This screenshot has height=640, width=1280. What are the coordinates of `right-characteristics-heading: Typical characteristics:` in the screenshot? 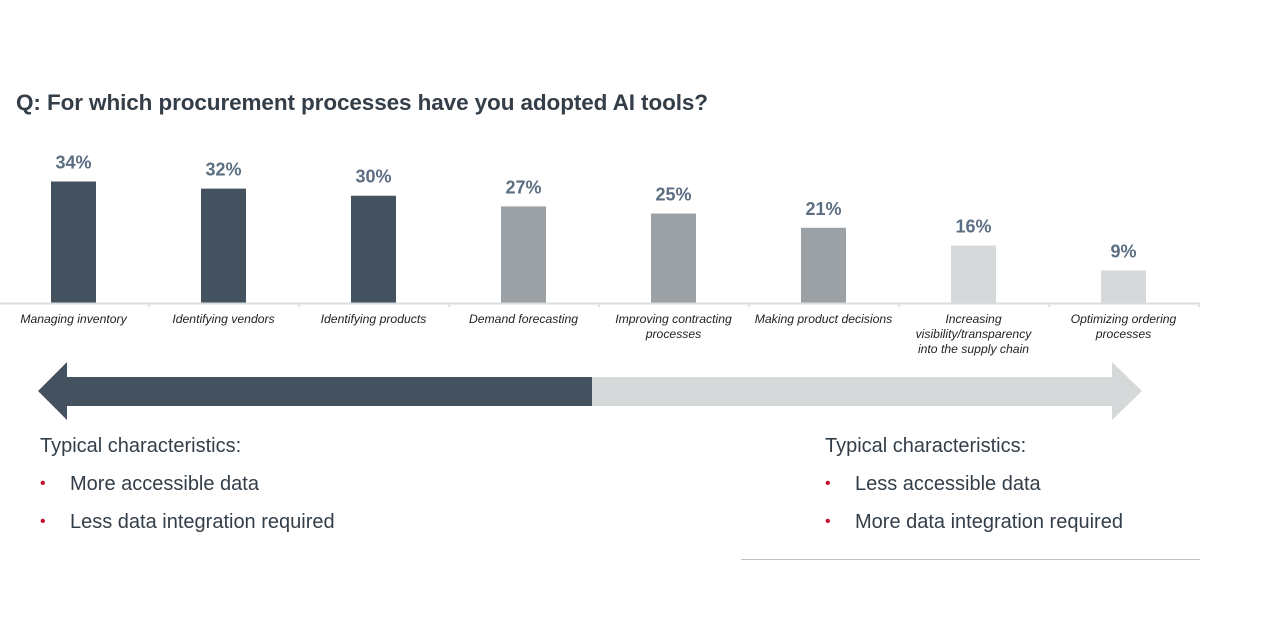 It's located at (926, 446).